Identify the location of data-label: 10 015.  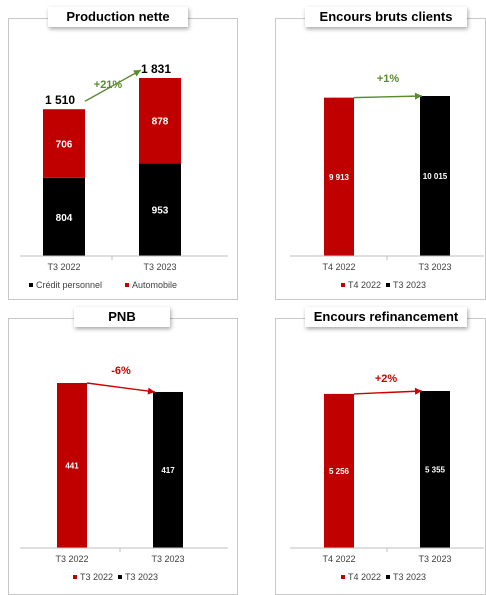
(435, 176).